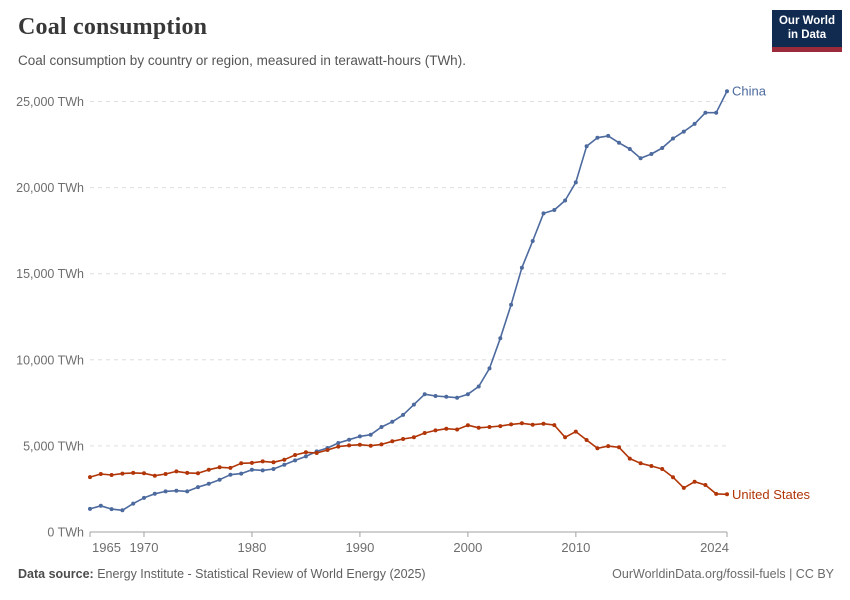 The width and height of the screenshot is (850, 600). What do you see at coordinates (749, 91) in the screenshot?
I see `series-label-china: China` at bounding box center [749, 91].